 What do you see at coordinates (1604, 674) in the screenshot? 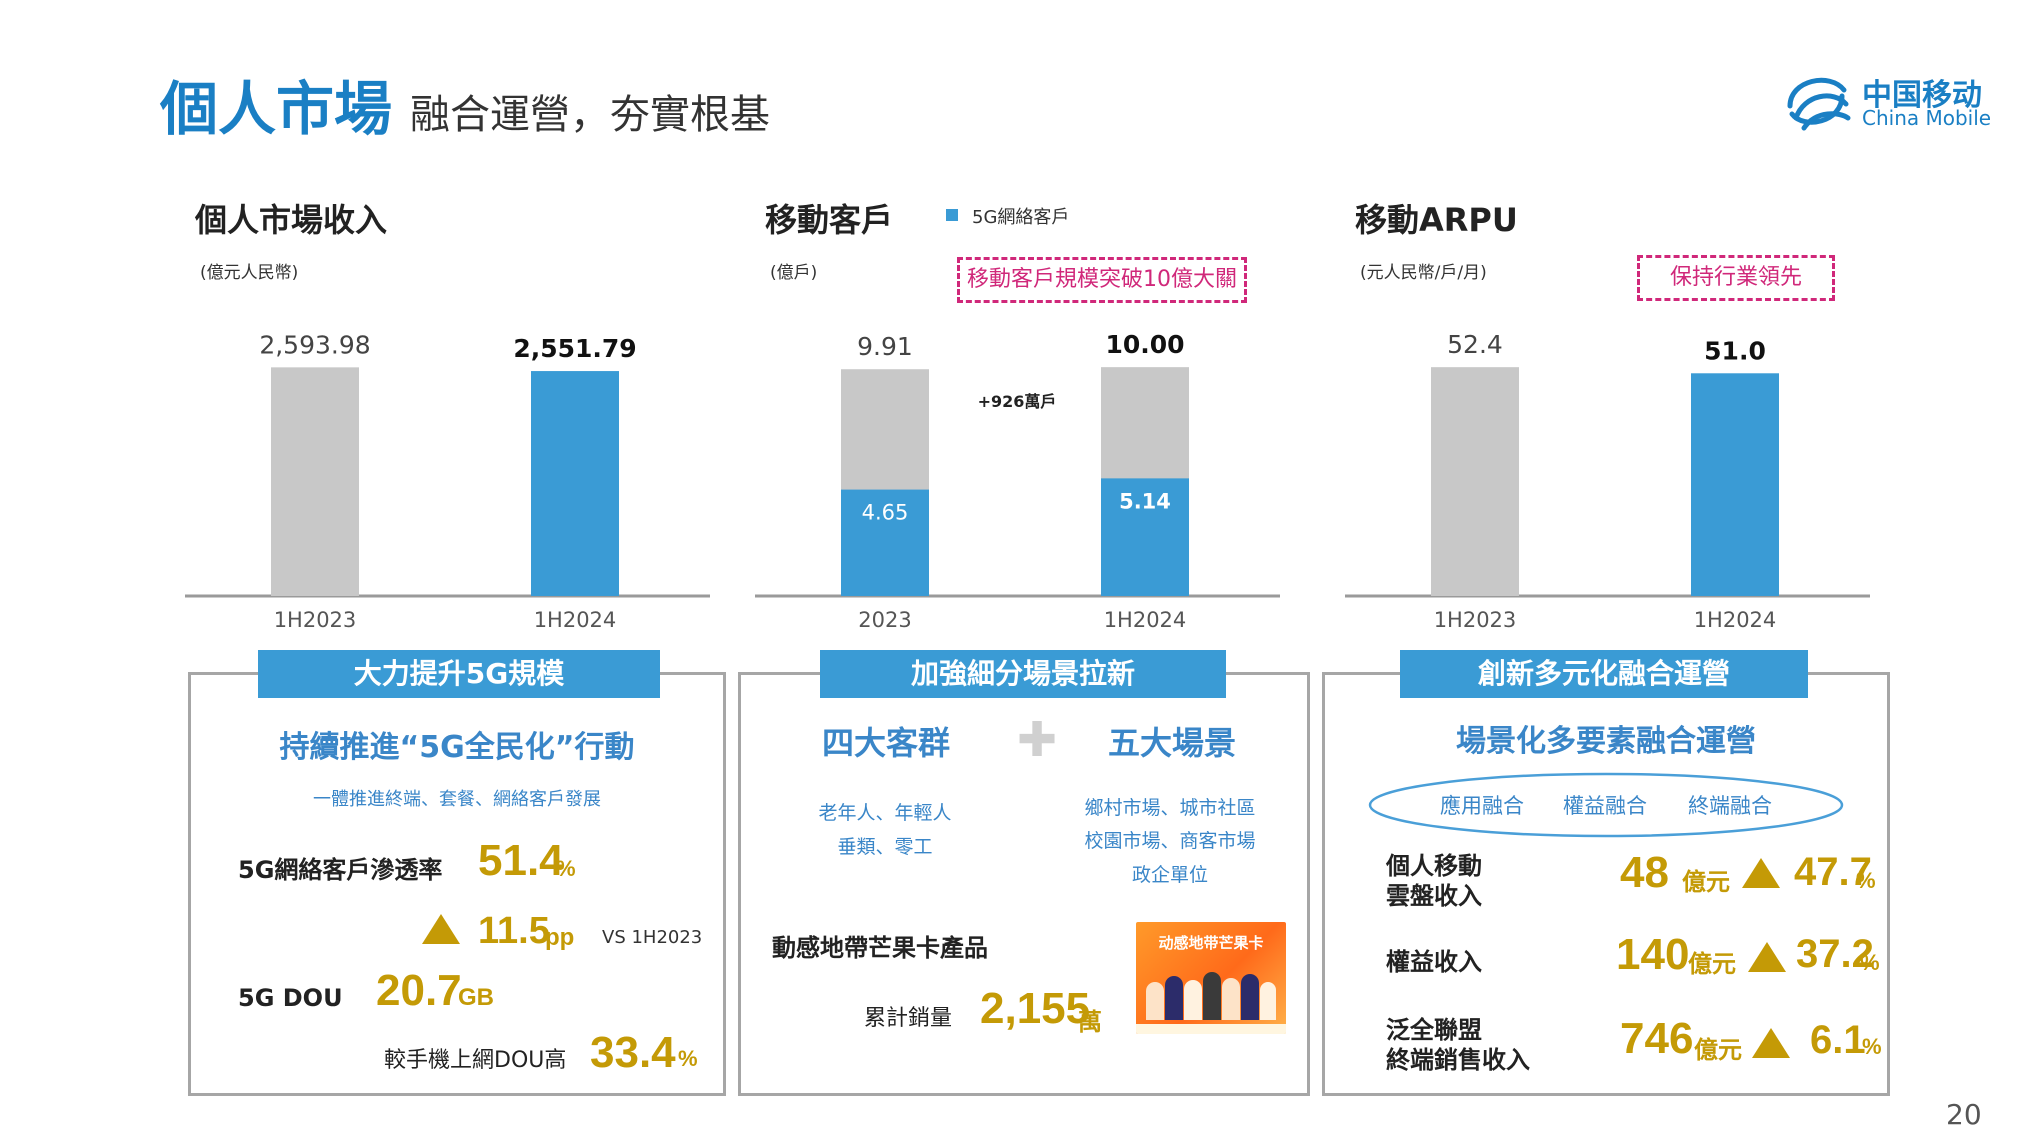
I see `panel3-banner: 創新多元化融合運營` at bounding box center [1604, 674].